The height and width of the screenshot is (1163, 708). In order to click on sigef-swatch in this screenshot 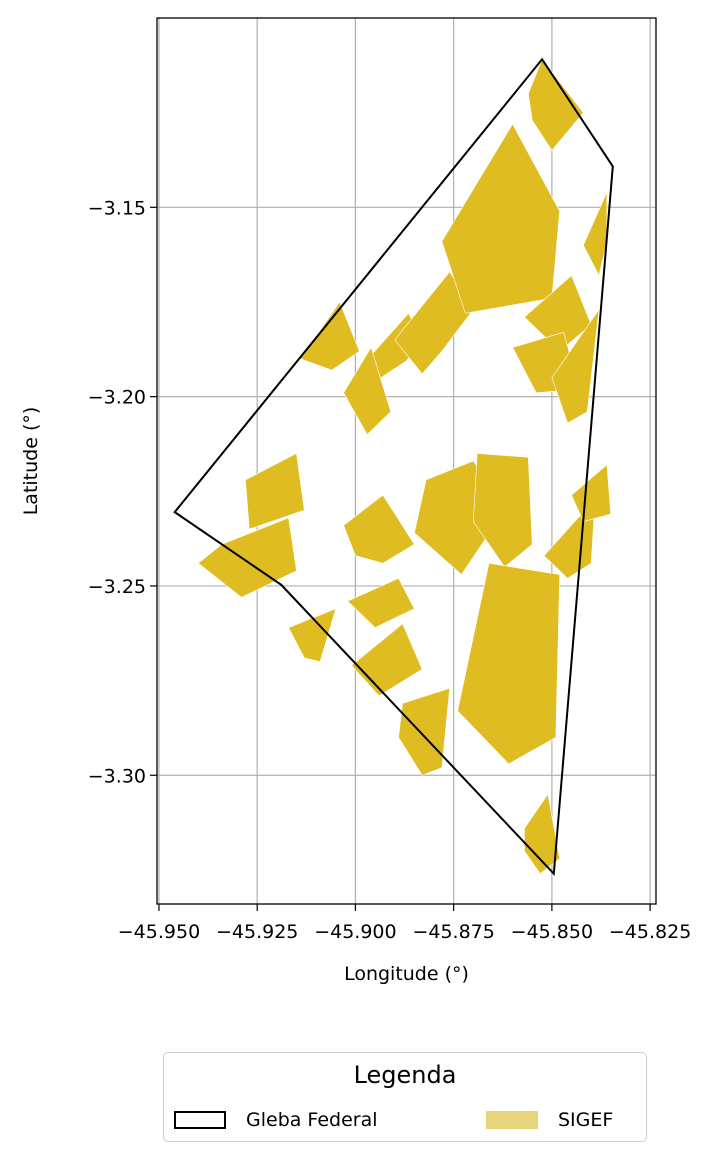, I will do `click(512, 1120)`.